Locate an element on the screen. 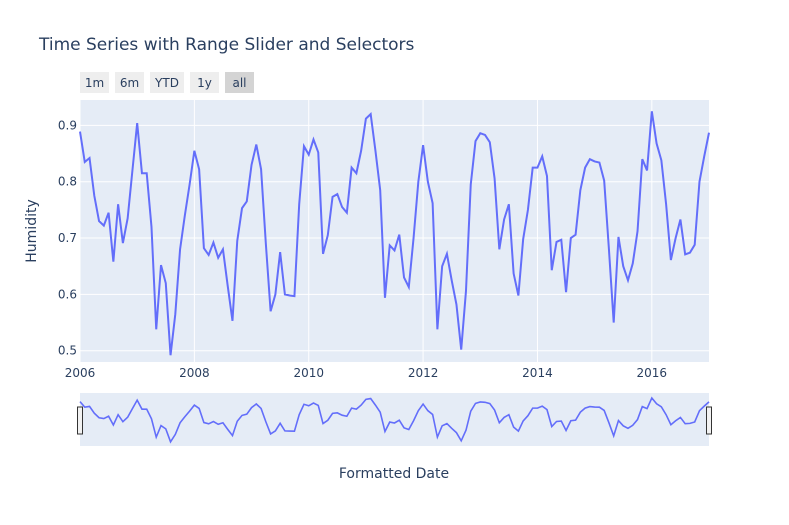 Image resolution: width=789 pixels, height=525 pixels. range-slider-handles is located at coordinates (394, 420).